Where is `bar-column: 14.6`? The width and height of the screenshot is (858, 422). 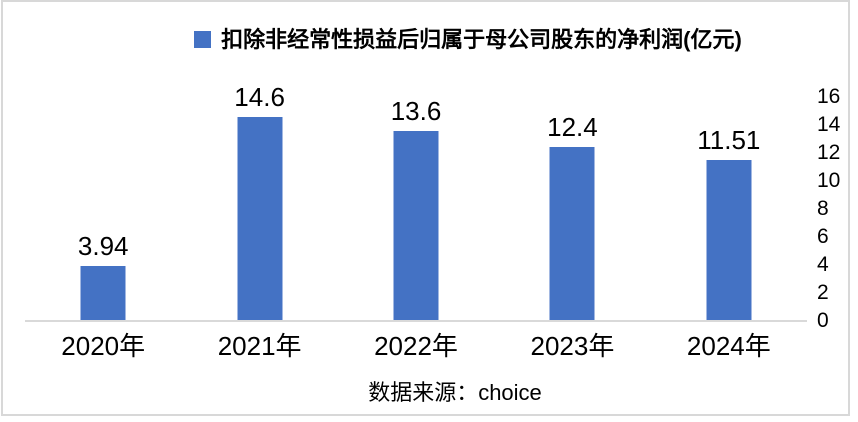
bar-column: 14.6 is located at coordinates (259, 202).